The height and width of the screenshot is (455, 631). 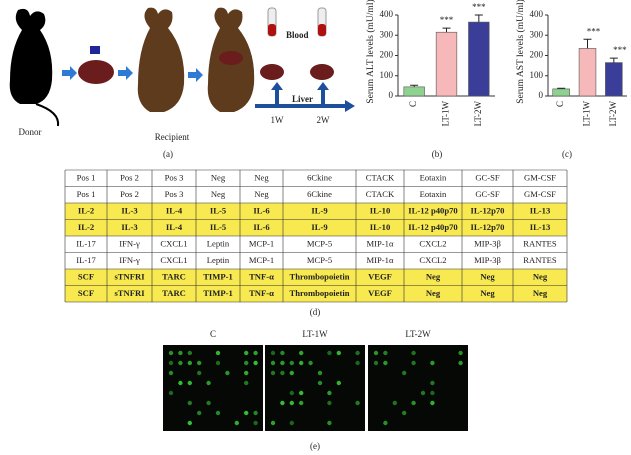 What do you see at coordinates (161, 60) in the screenshot?
I see `recipient-mouse` at bounding box center [161, 60].